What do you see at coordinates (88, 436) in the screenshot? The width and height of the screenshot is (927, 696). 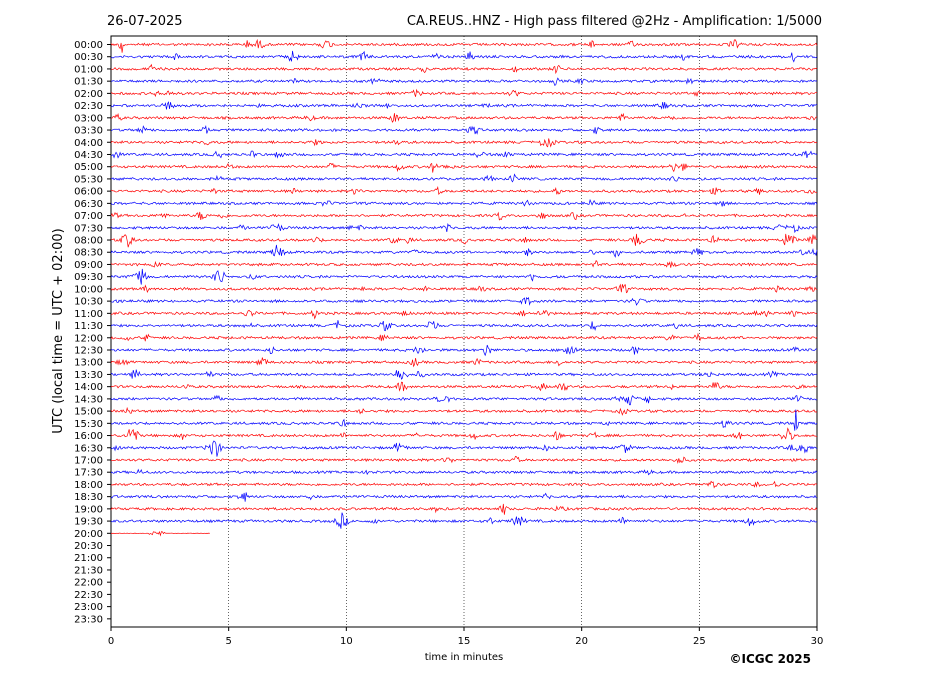 I see `row-label: 16:00` at bounding box center [88, 436].